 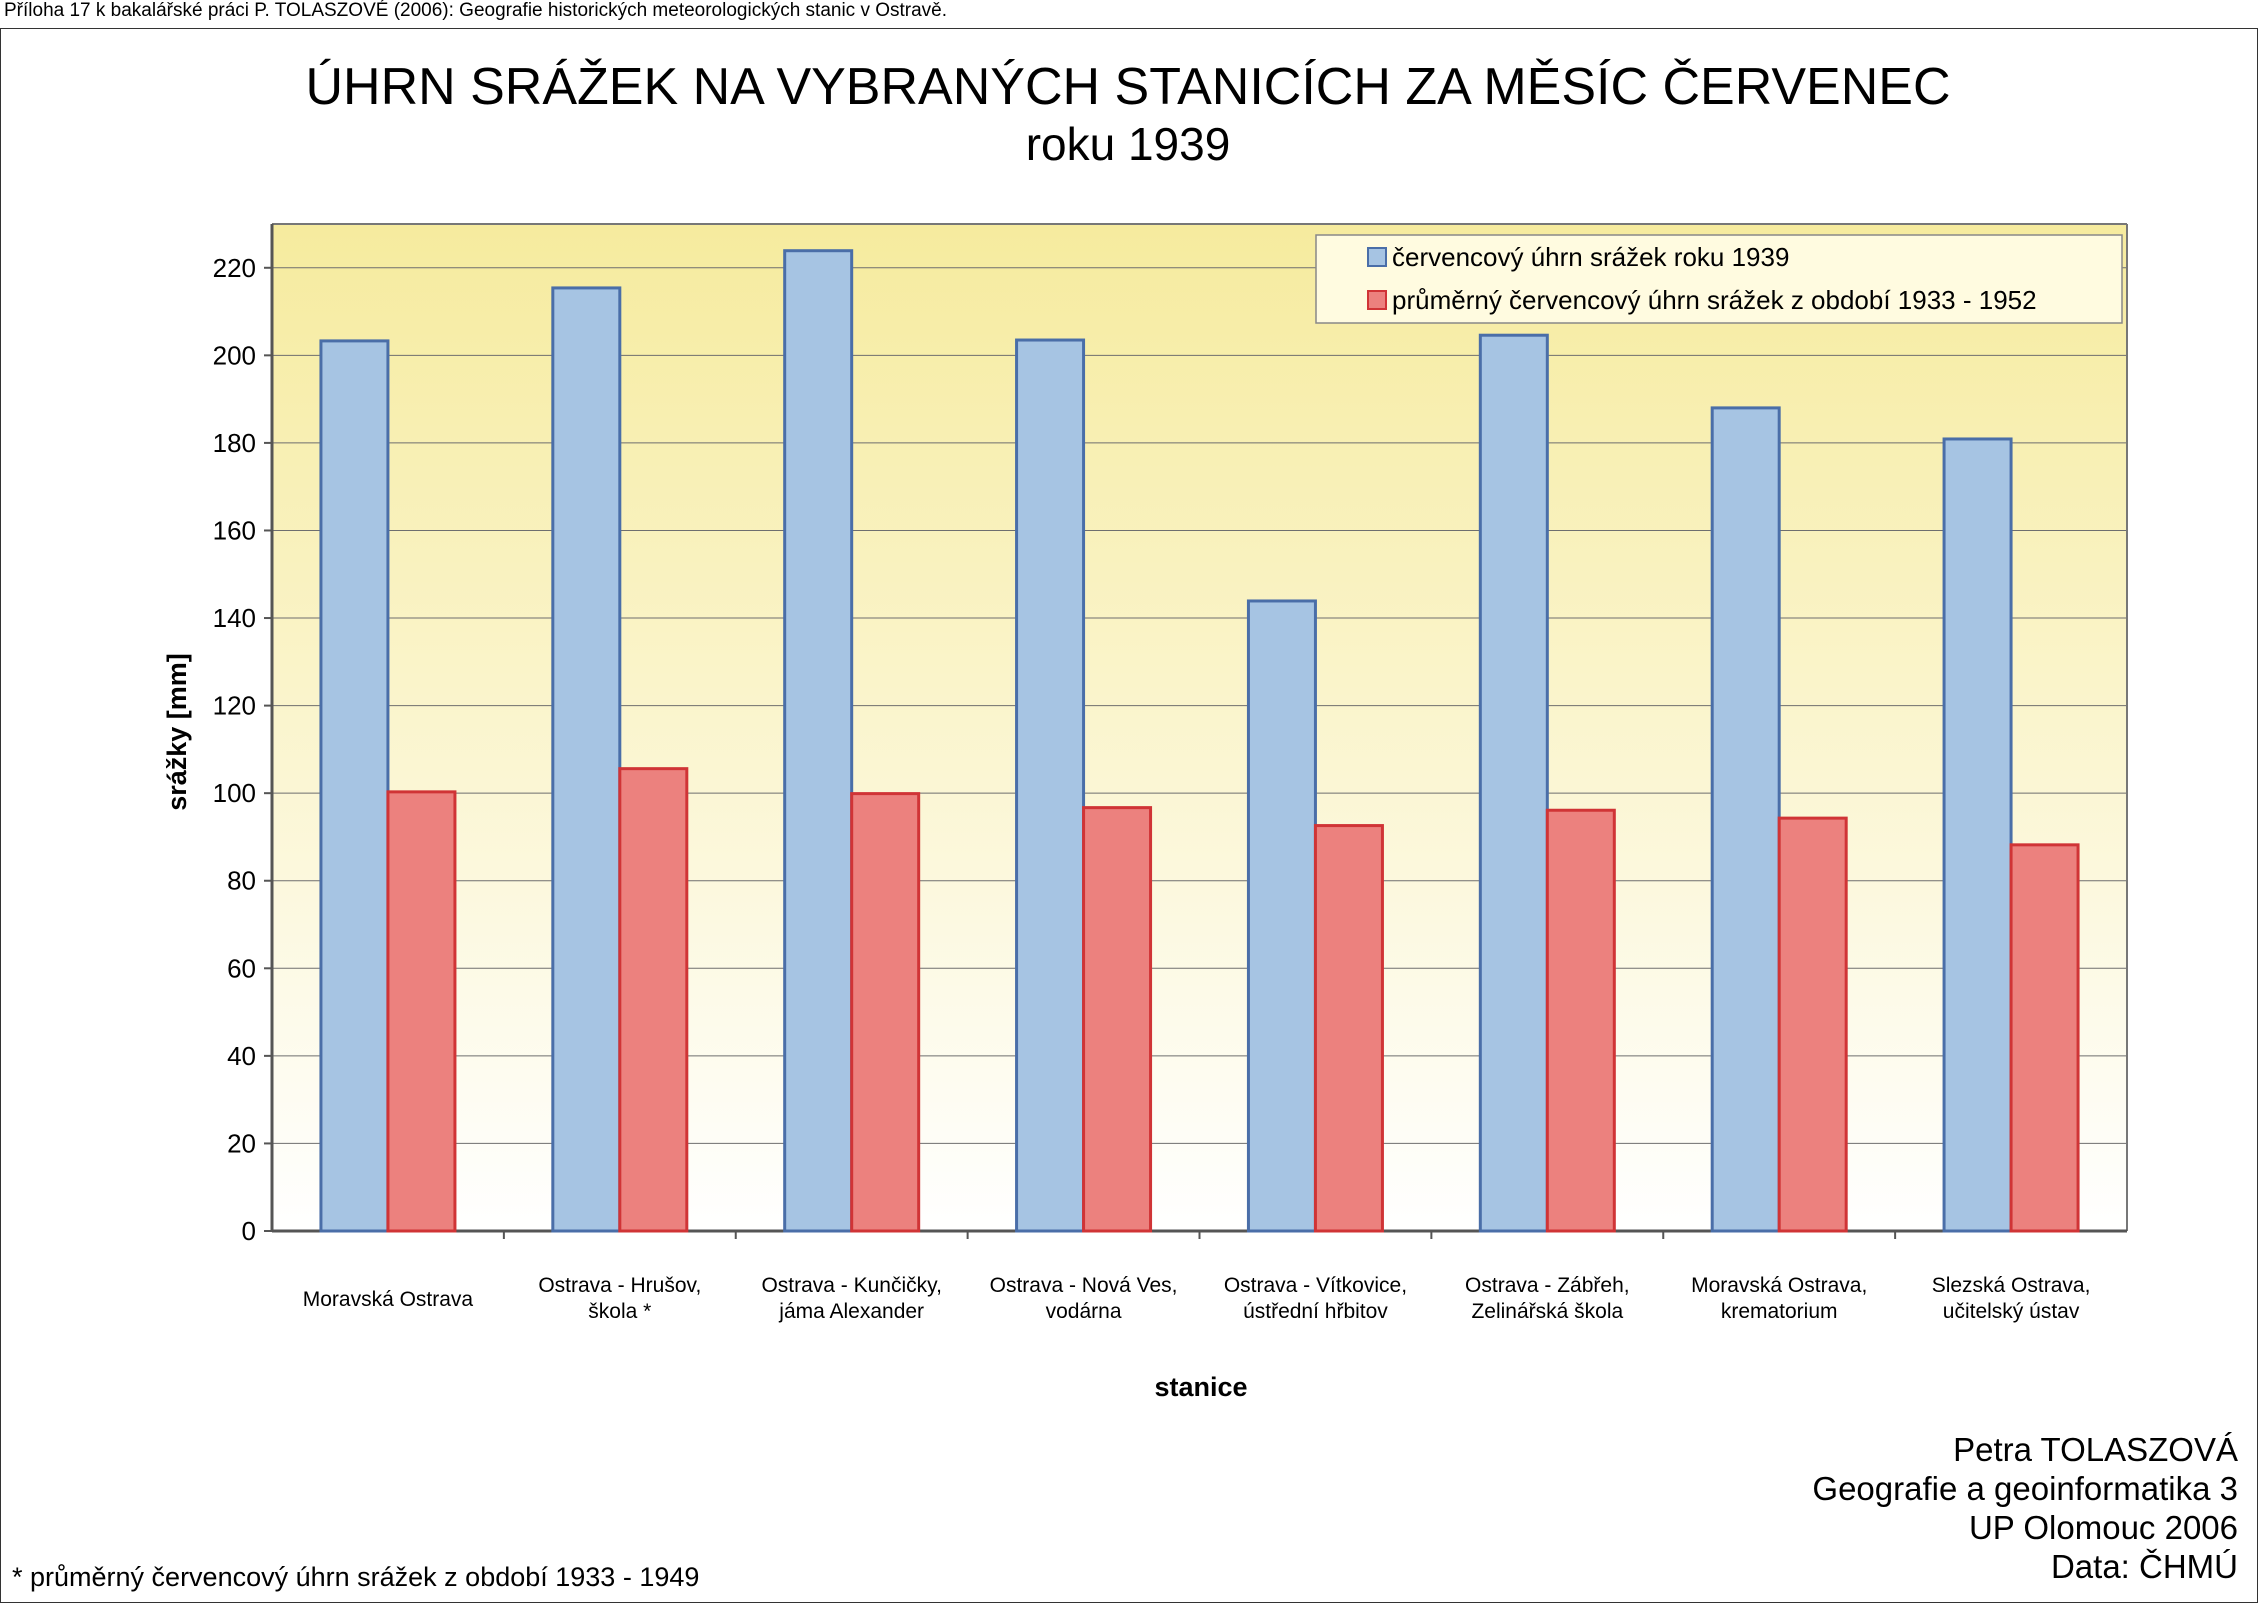 I want to click on x-category-label: Zelinářská škola, so click(x=1547, y=1311).